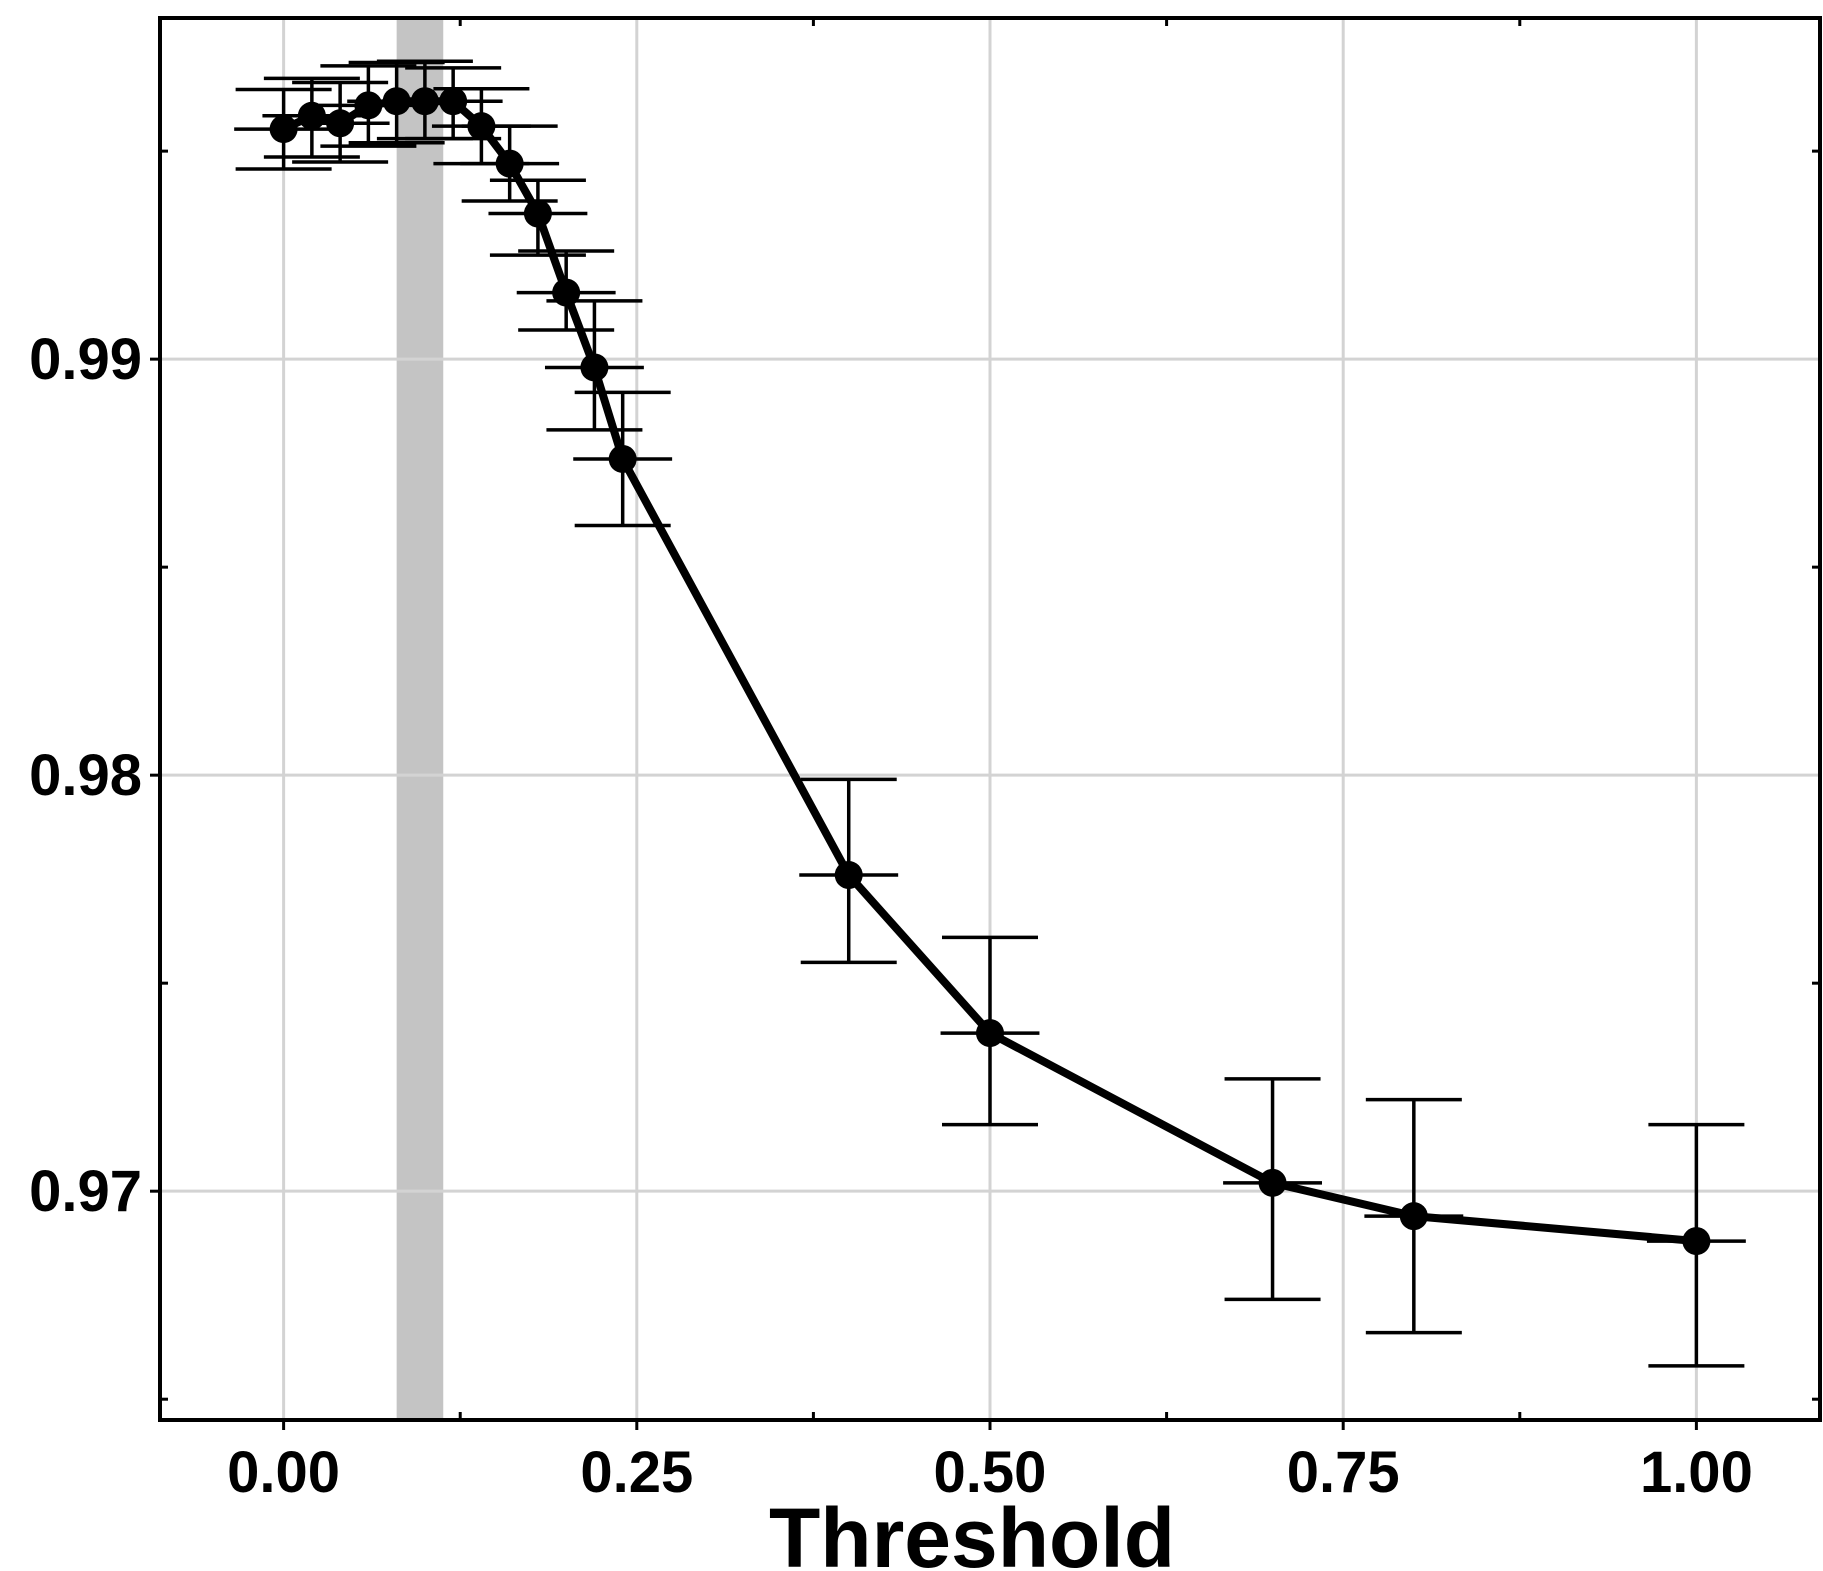 This screenshot has height=1571, width=1823. I want to click on x-tick-label: 0.75, so click(1343, 1472).